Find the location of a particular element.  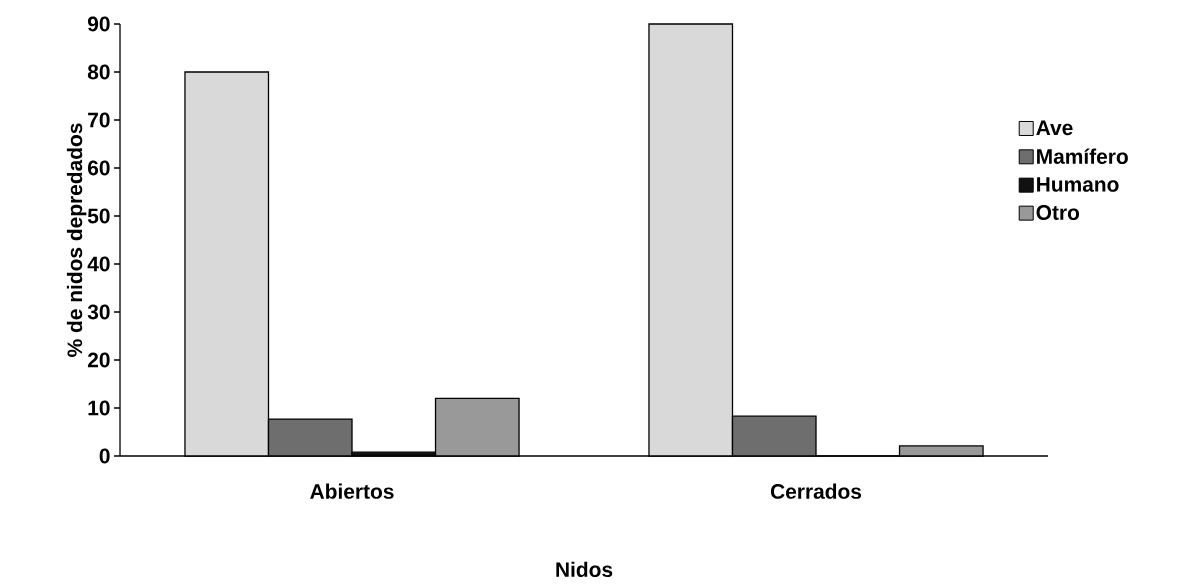

legend-label: Mamífero is located at coordinates (1082, 156).